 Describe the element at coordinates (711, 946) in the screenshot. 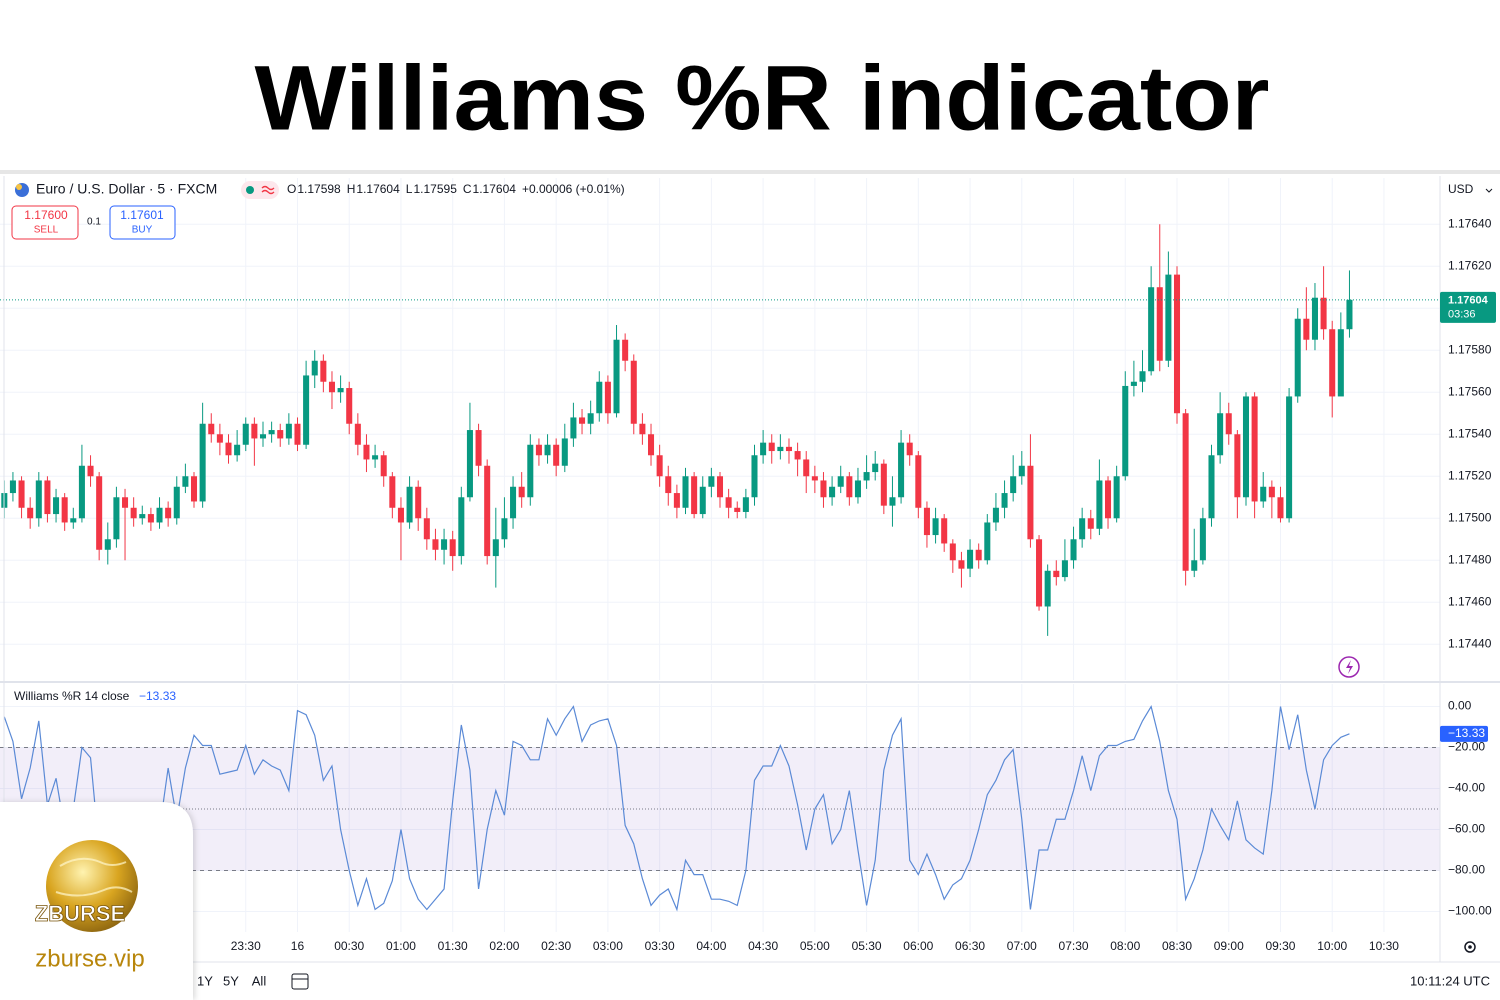

I see `x-tick-label: 04:00` at that location.